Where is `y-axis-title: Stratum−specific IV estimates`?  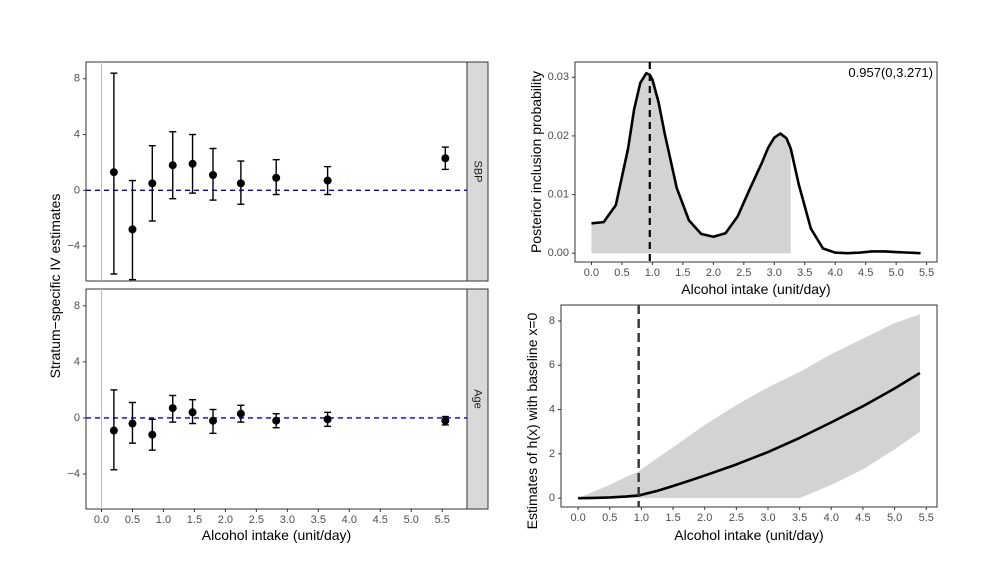
y-axis-title: Stratum−specific IV estimates is located at coordinates (55, 286).